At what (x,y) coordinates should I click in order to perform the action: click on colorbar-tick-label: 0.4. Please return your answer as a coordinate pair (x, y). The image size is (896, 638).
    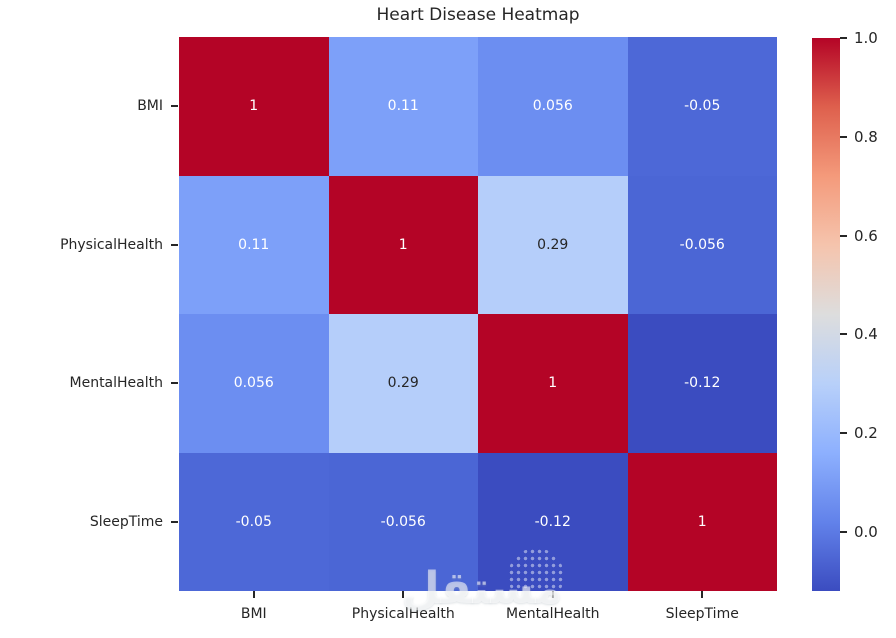
    Looking at the image, I should click on (866, 334).